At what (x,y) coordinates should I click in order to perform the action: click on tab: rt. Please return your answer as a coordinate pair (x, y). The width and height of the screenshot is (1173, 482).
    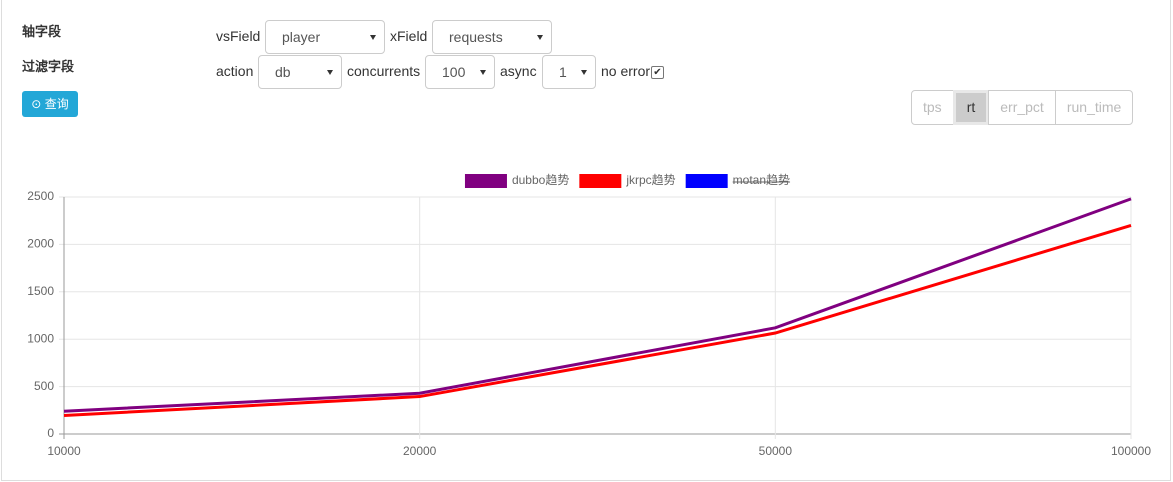
    Looking at the image, I should click on (971, 107).